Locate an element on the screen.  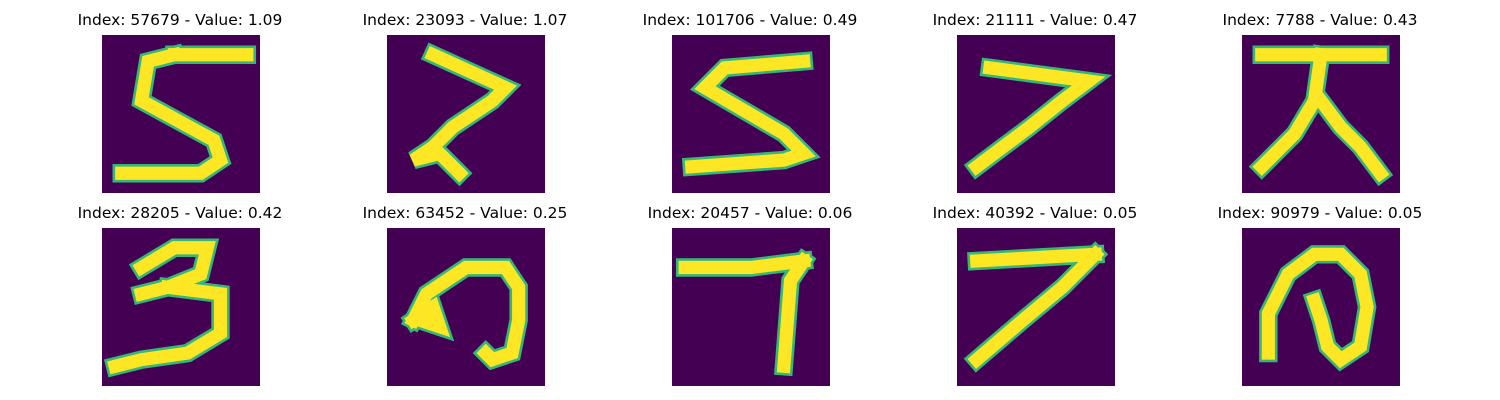
glyph-ten-like-strokes is located at coordinates (1321, 115).